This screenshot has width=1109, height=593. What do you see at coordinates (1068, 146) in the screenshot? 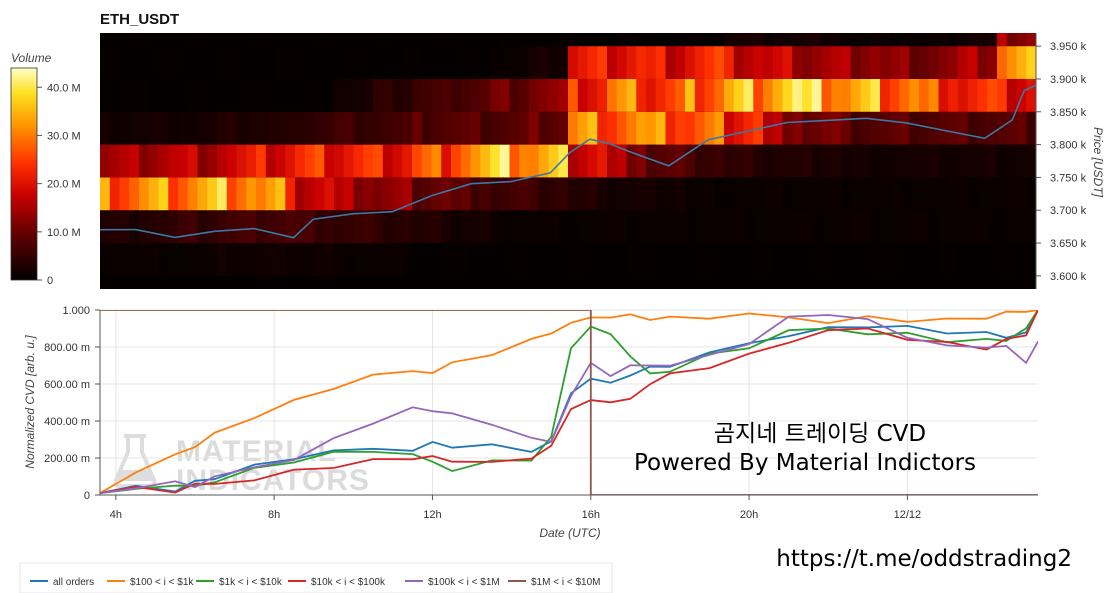
I see `price-tick-label: 3.800 k` at bounding box center [1068, 146].